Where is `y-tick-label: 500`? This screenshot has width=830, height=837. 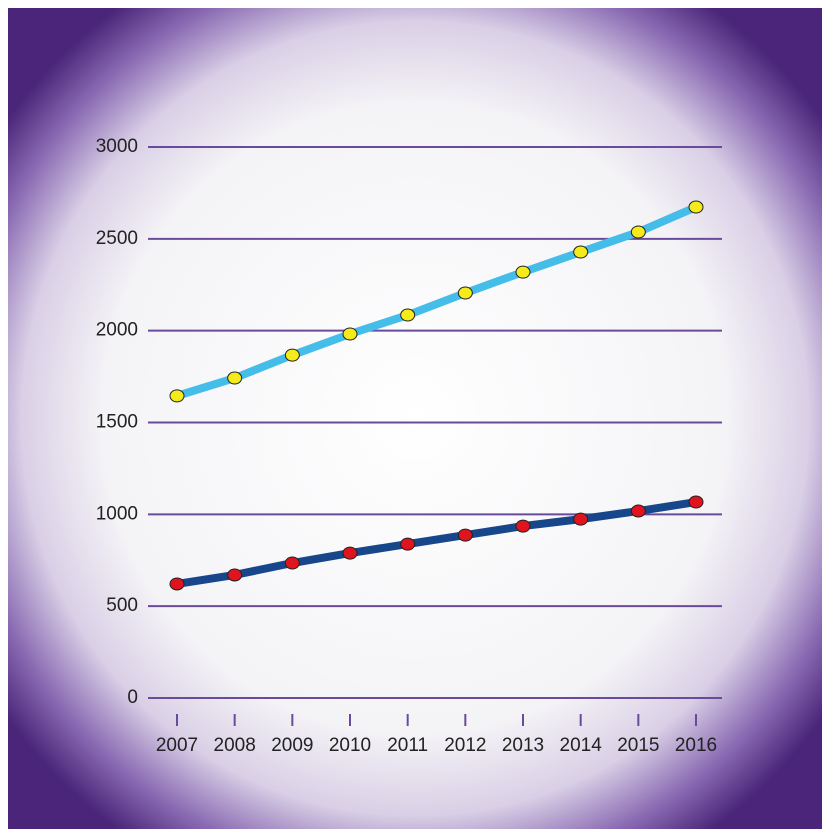
y-tick-label: 500 is located at coordinates (122, 605).